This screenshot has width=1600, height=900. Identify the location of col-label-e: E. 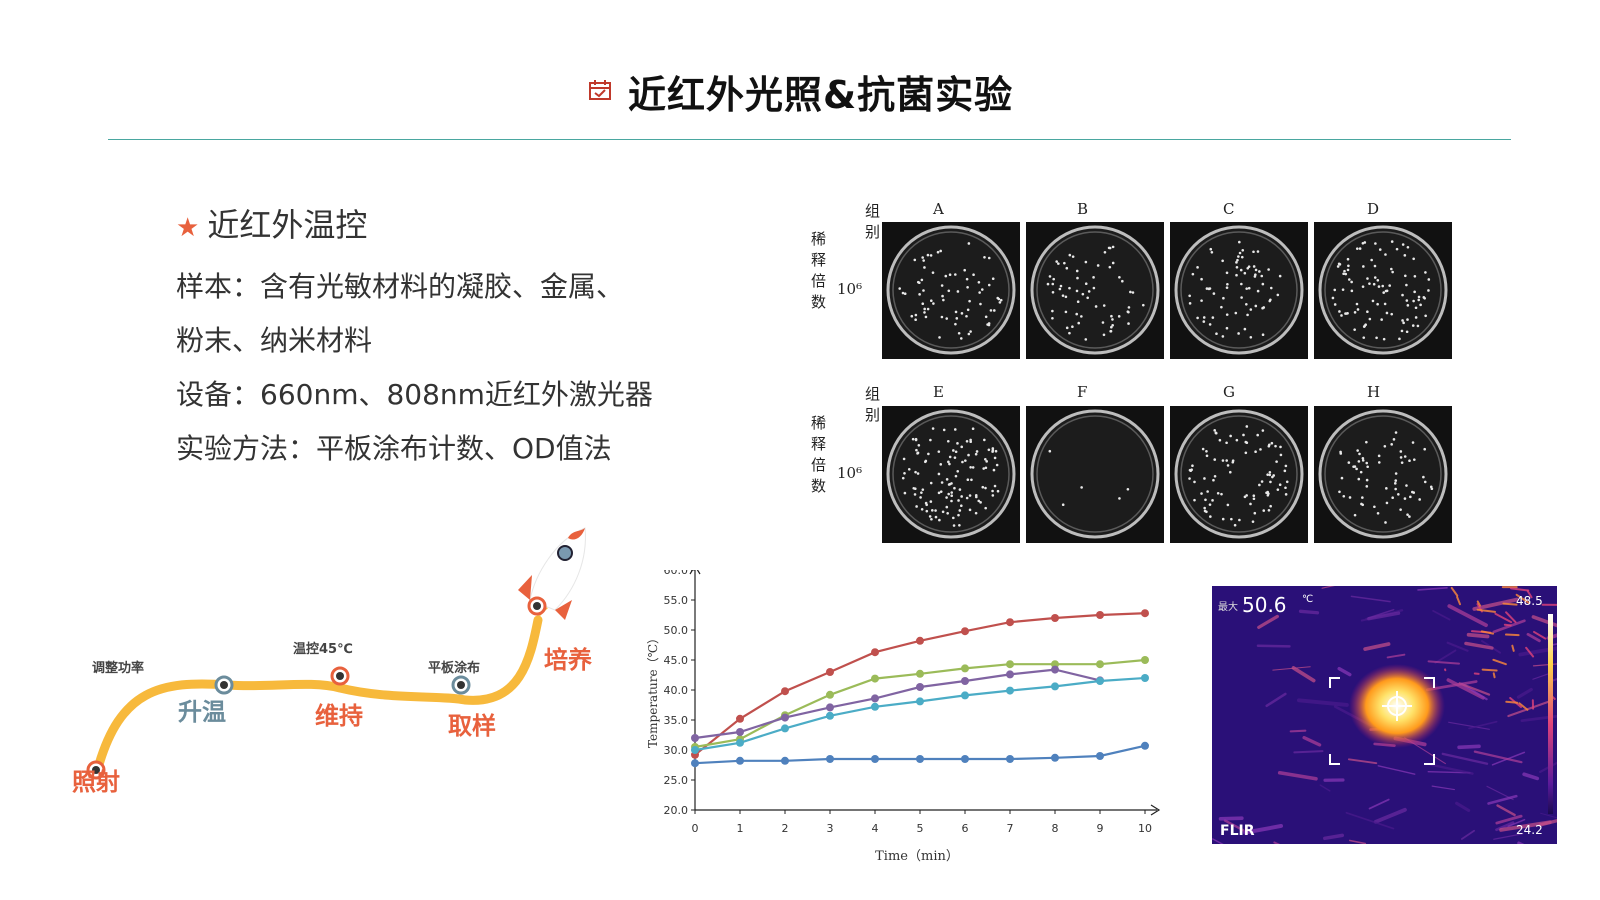
(938, 392).